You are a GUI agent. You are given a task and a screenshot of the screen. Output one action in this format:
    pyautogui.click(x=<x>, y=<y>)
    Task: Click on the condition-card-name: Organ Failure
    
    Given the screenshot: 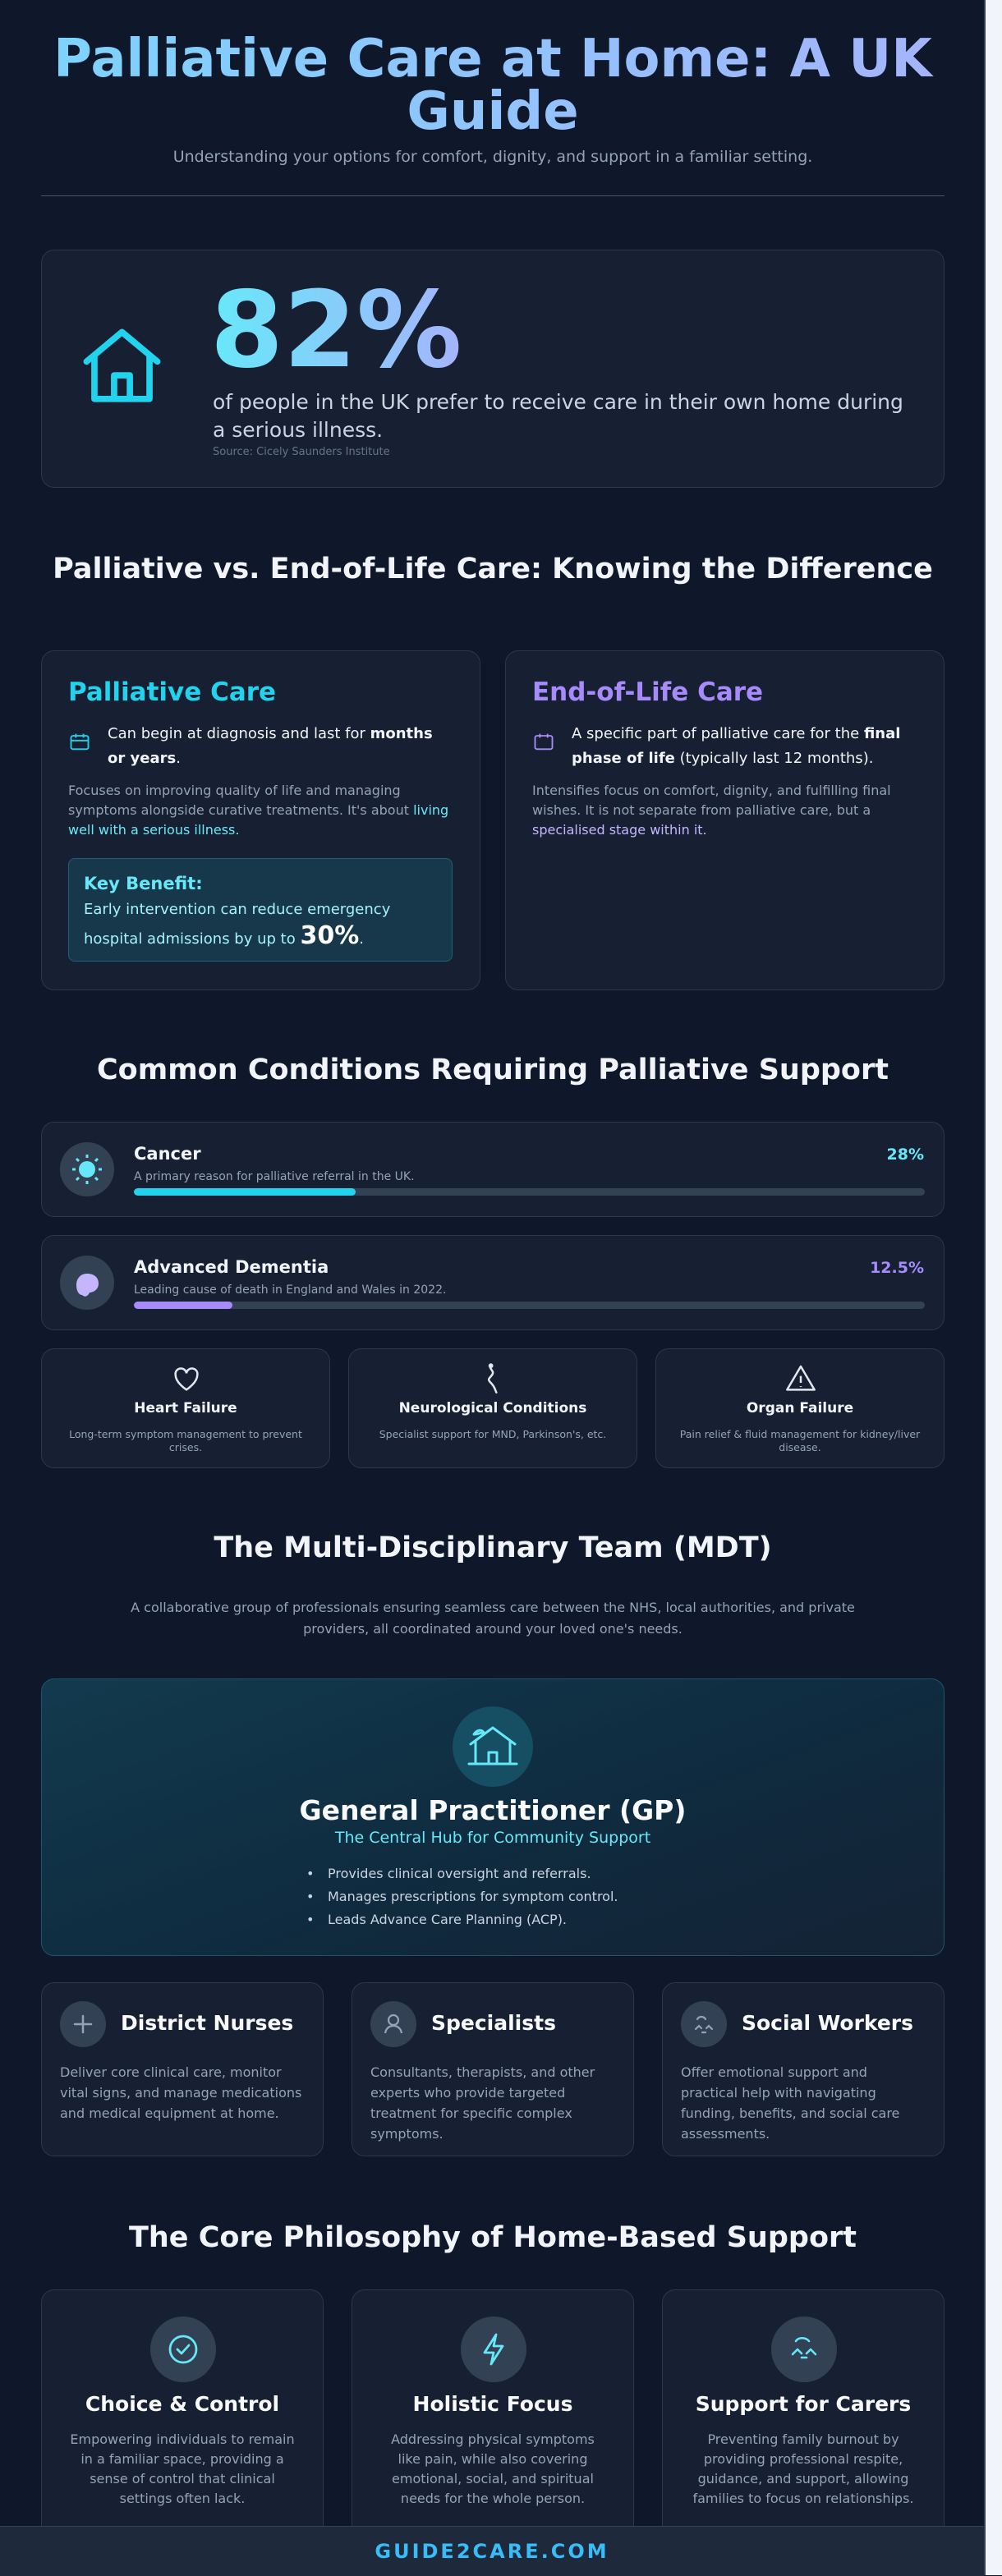 What is the action you would take?
    pyautogui.click(x=800, y=1408)
    